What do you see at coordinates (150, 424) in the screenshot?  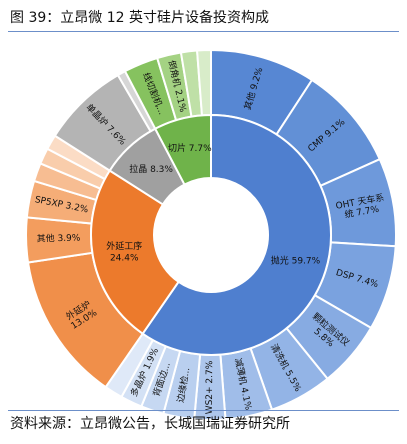 I see `source-note: 资料来源：立昂微公告，长城国瑞证券研究所` at bounding box center [150, 424].